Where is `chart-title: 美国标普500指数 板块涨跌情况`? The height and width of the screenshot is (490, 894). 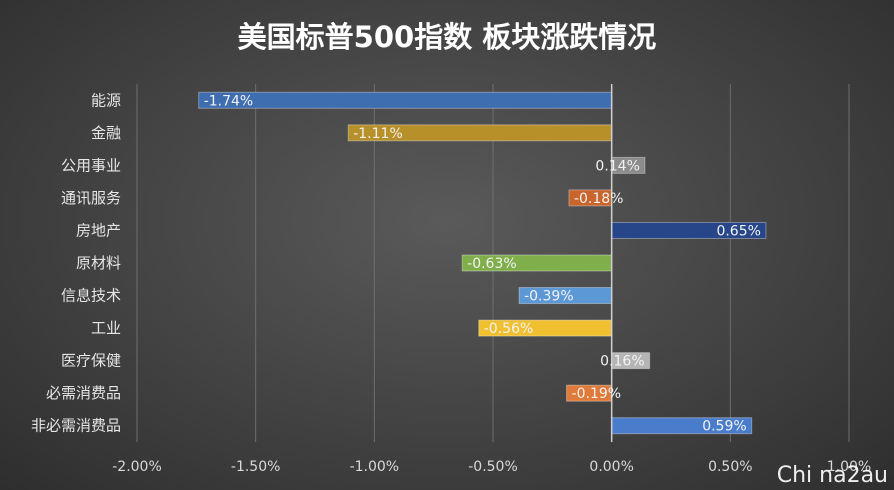 chart-title: 美国标普500指数 板块涨跌情况 is located at coordinates (447, 37).